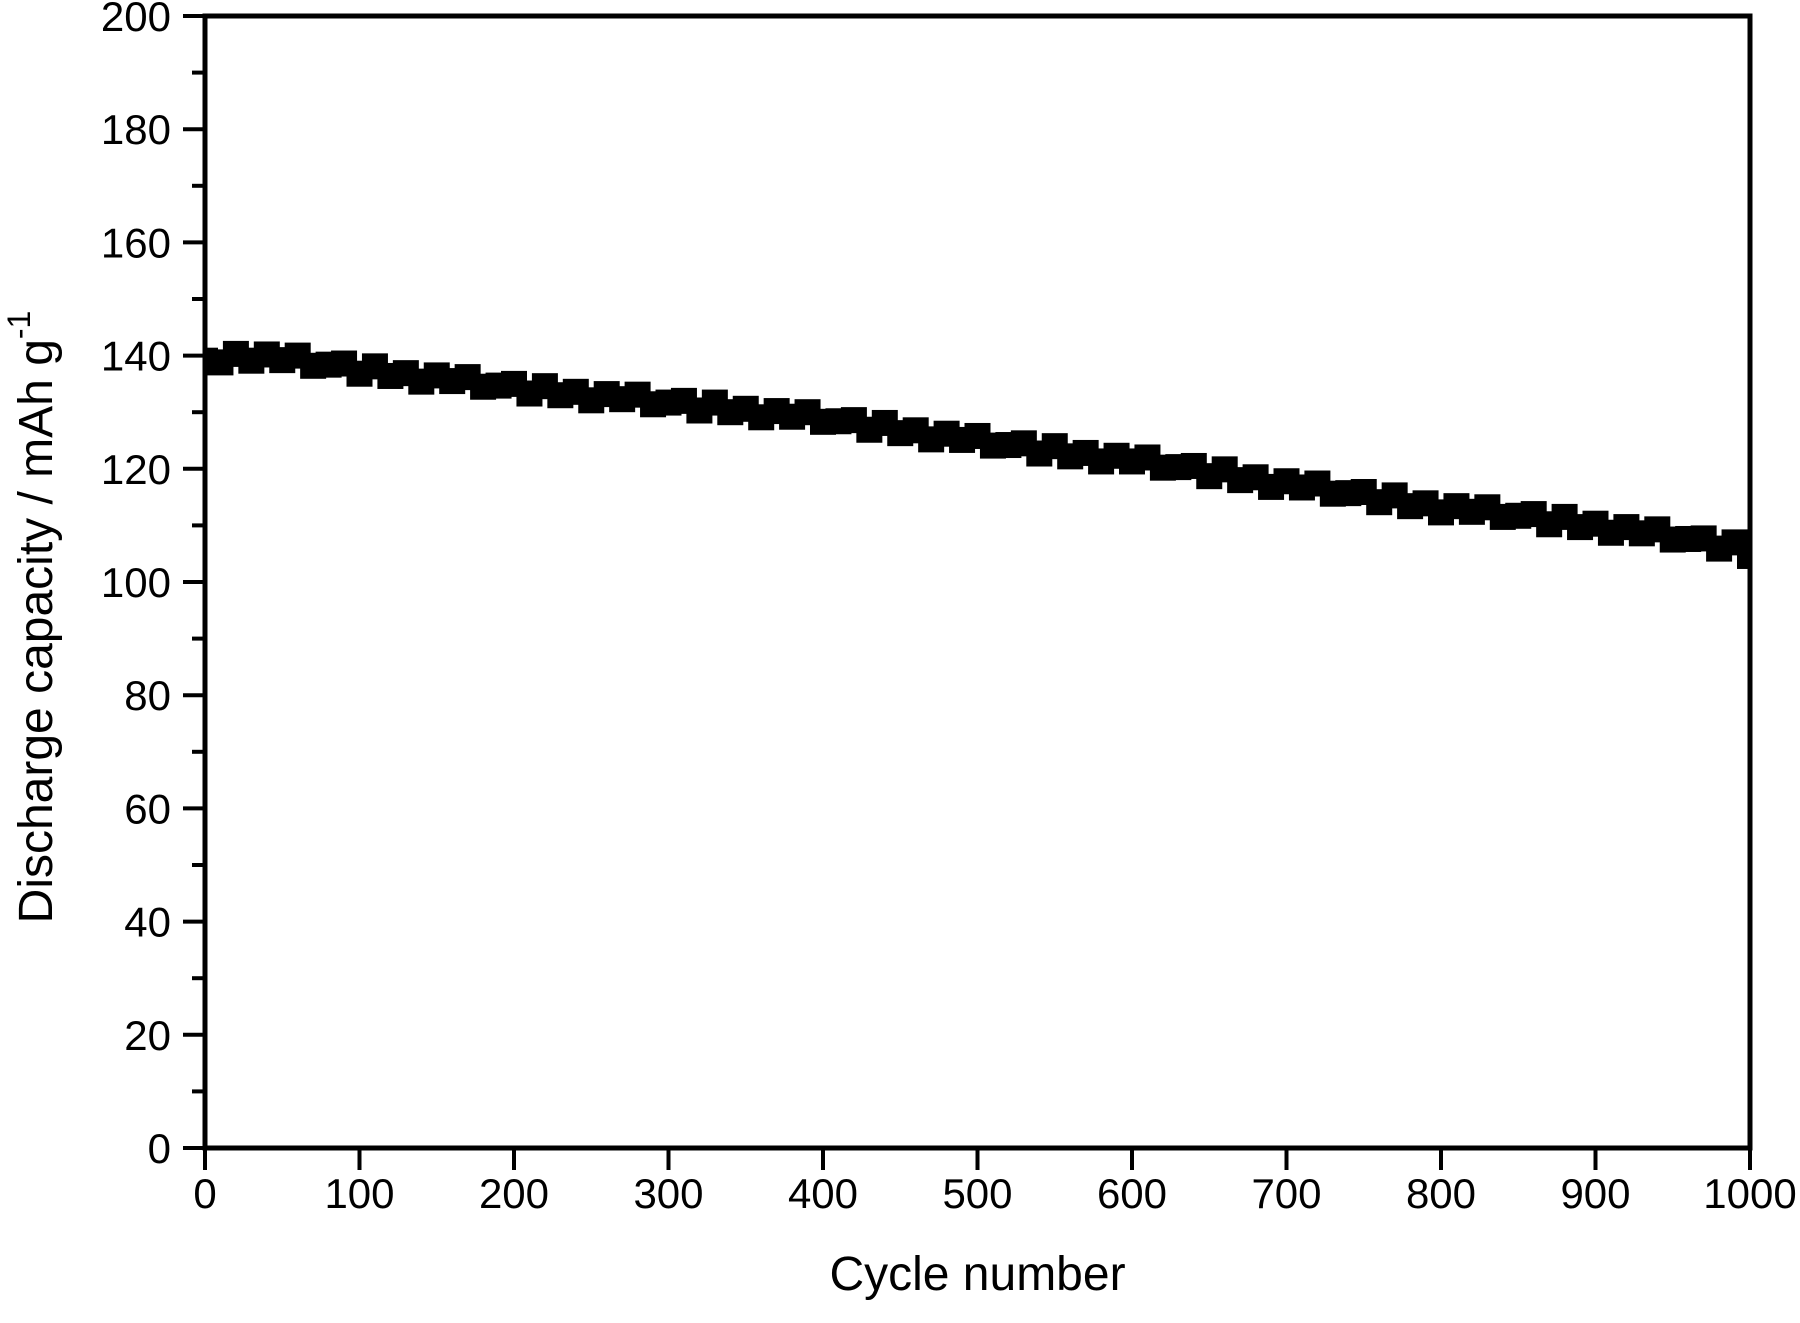 The image size is (1800, 1323). What do you see at coordinates (204, 1193) in the screenshot?
I see `x-tick-label: 0` at bounding box center [204, 1193].